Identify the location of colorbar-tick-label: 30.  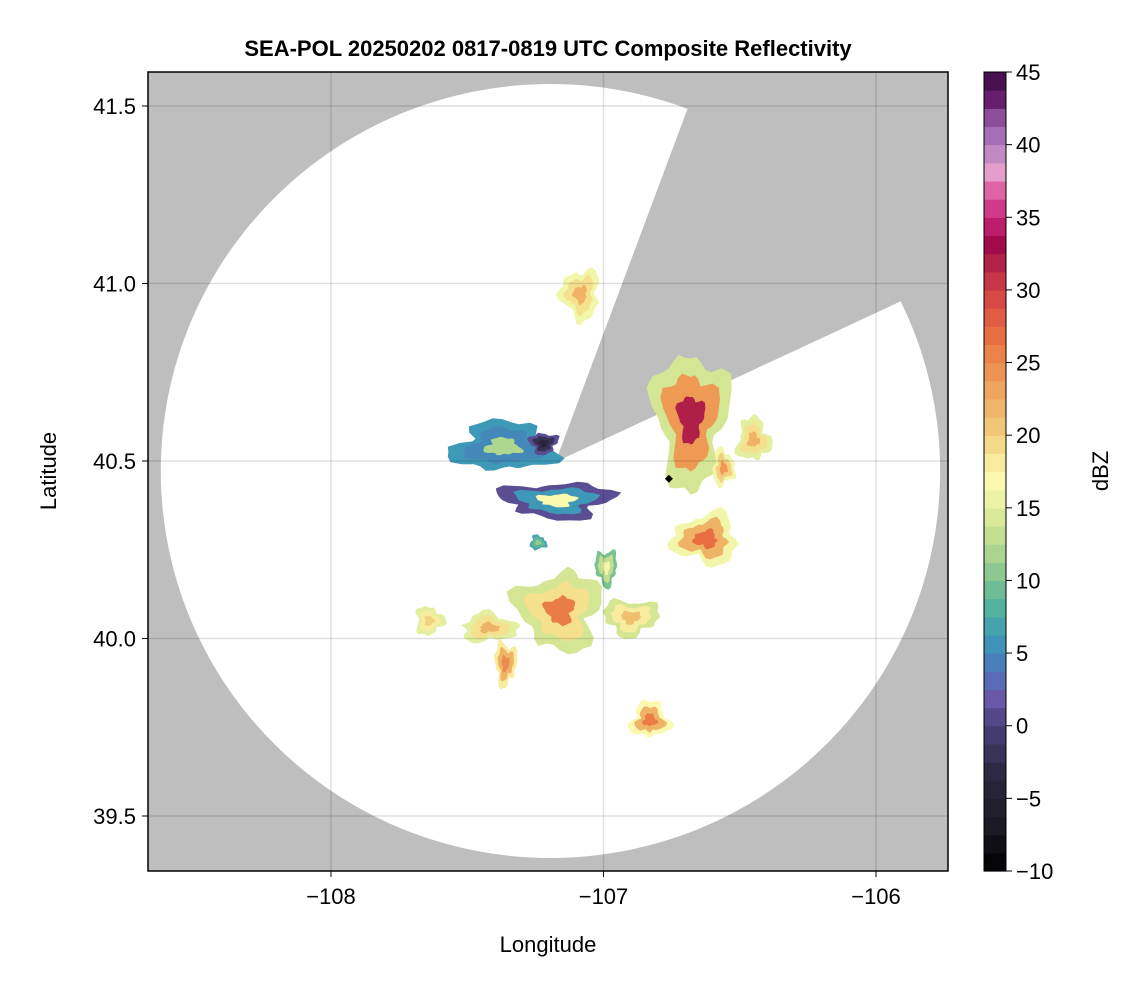
(1028, 290).